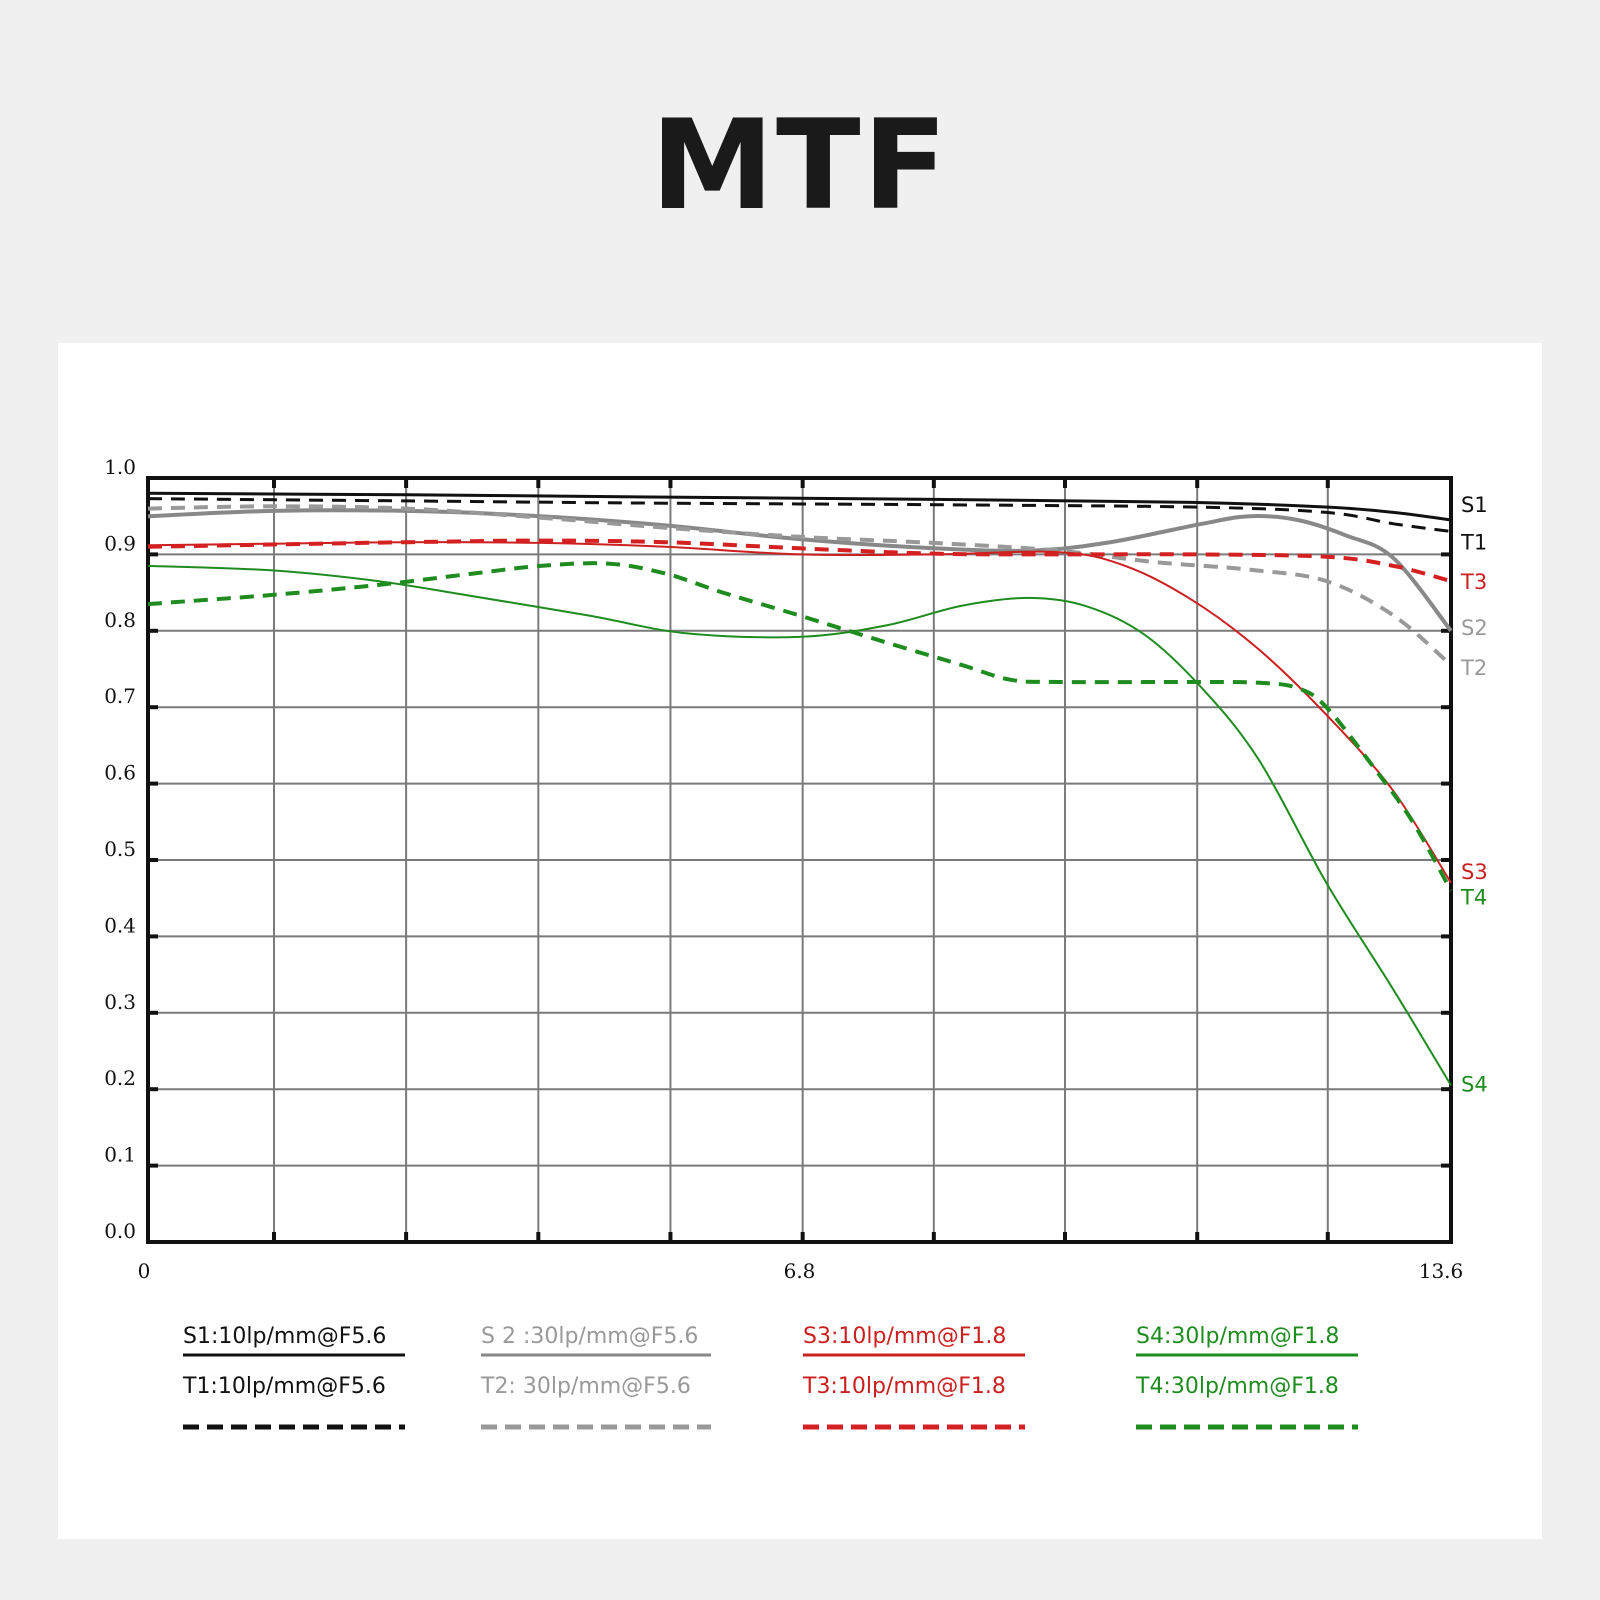 Image resolution: width=1600 pixels, height=1600 pixels. What do you see at coordinates (120, 1231) in the screenshot?
I see `y-tick-label: 0.0` at bounding box center [120, 1231].